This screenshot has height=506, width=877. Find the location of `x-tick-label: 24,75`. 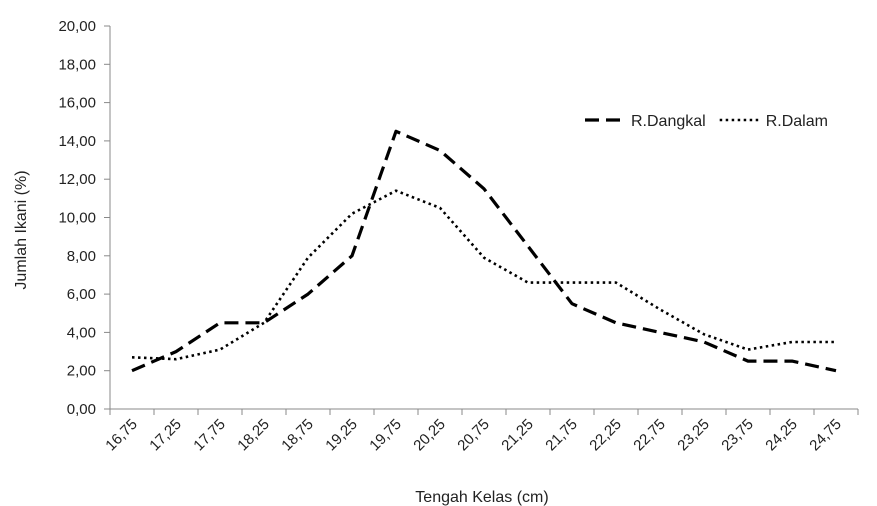

x-tick-label: 24,75 is located at coordinates (825, 435).